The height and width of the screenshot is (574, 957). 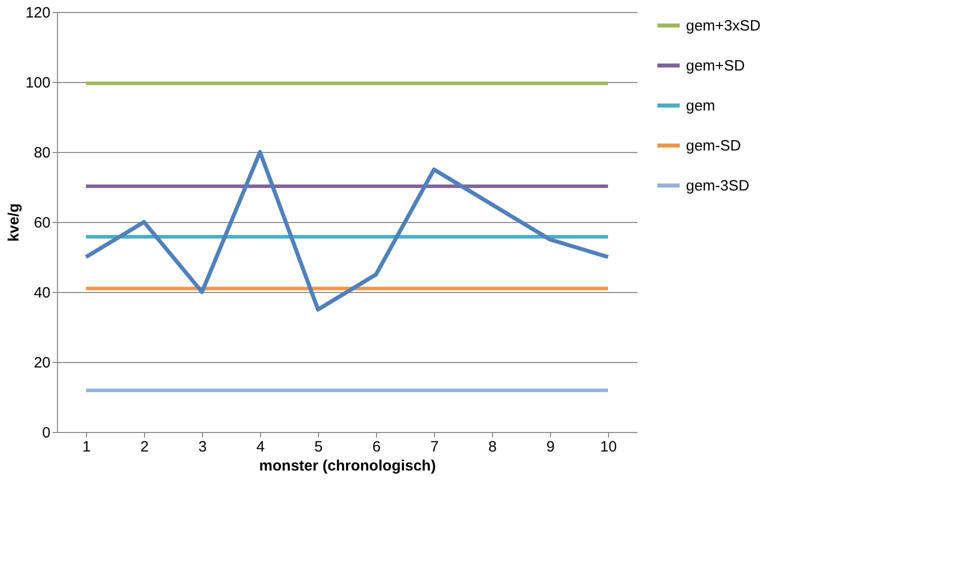 What do you see at coordinates (202, 447) in the screenshot?
I see `x-tick-label: 3` at bounding box center [202, 447].